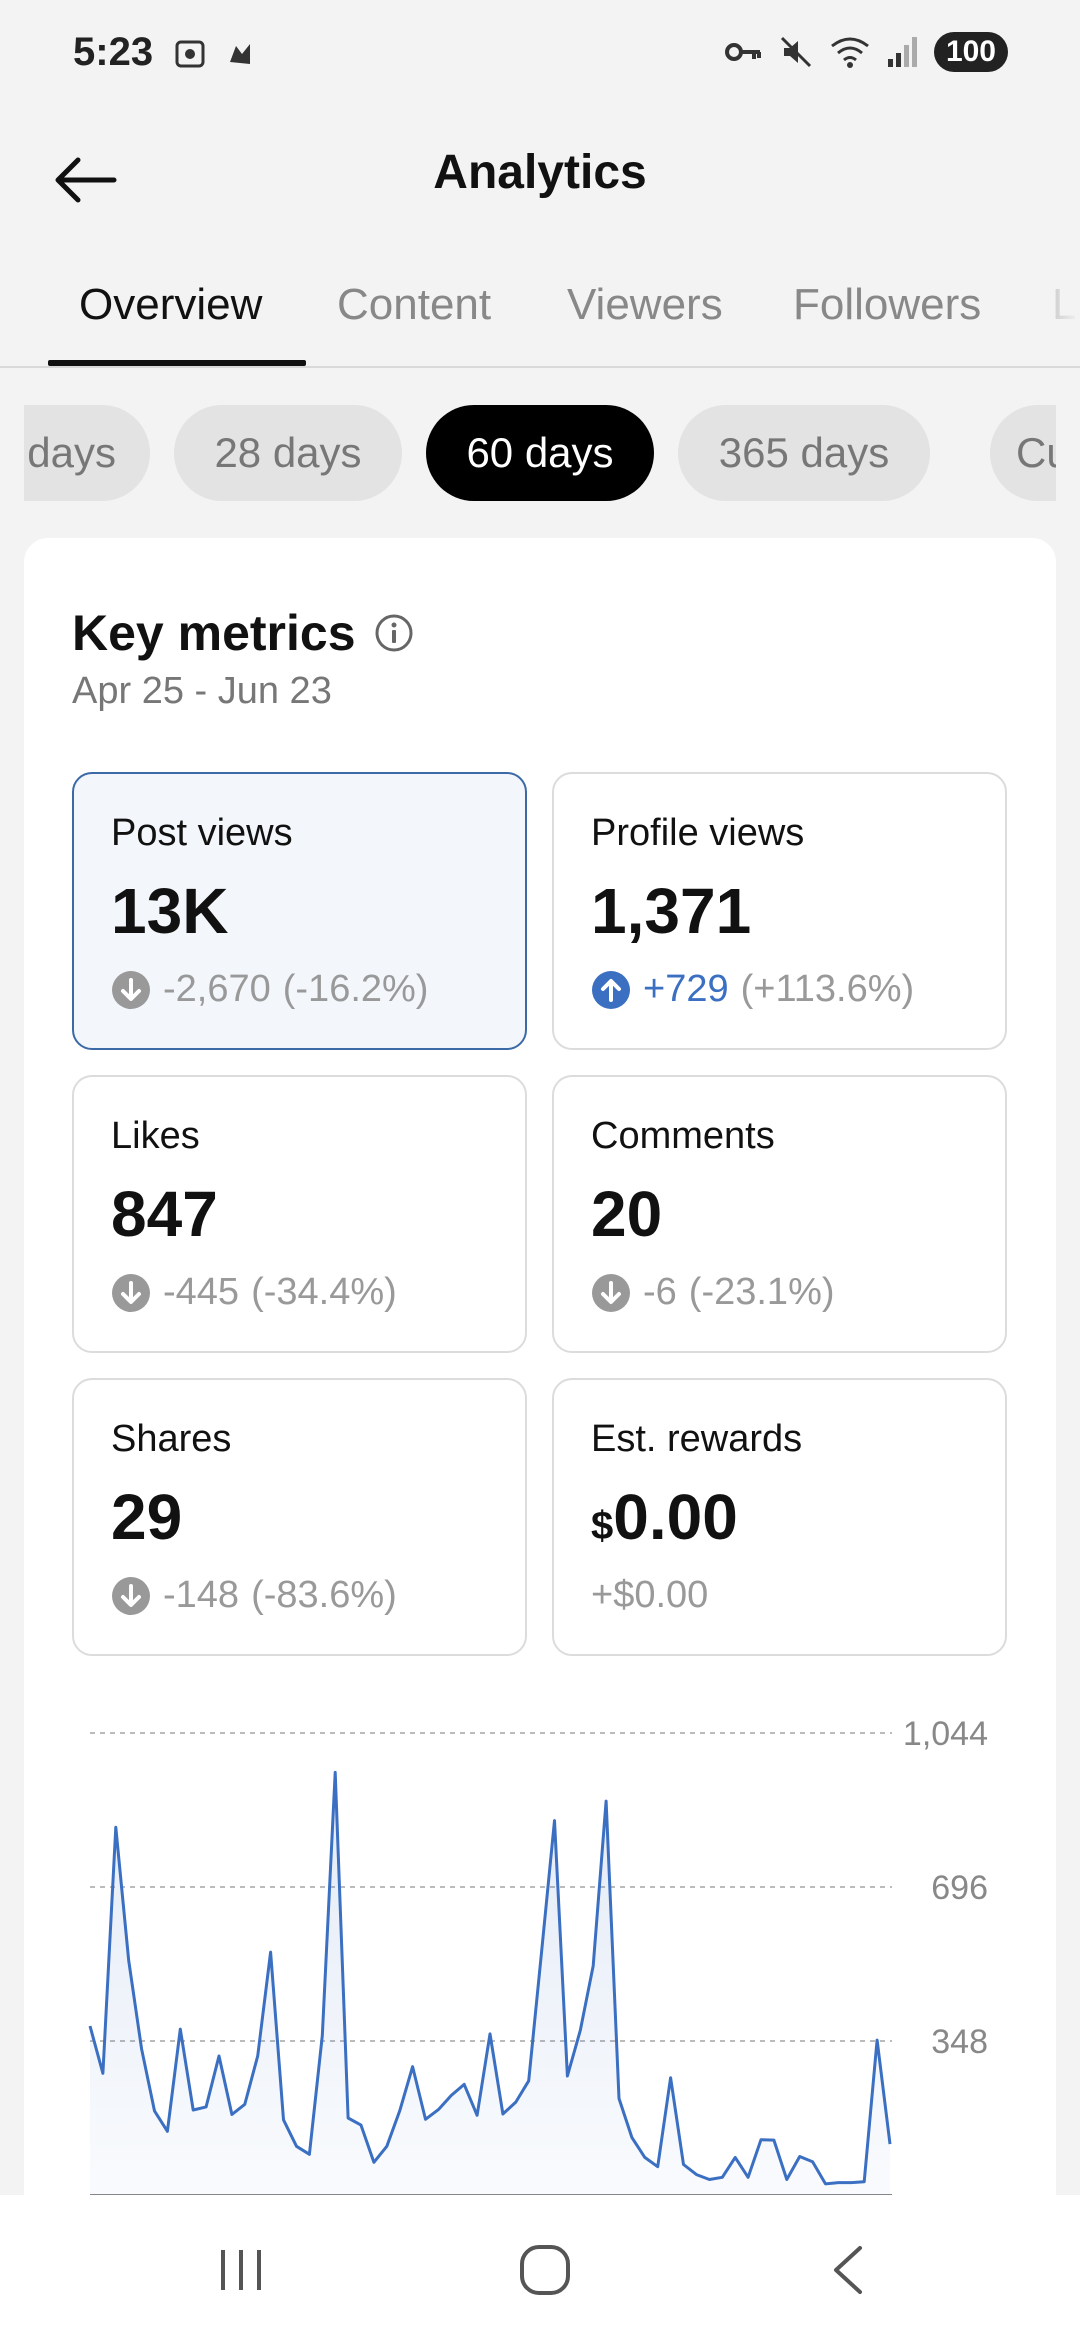 The image size is (1080, 2340). What do you see at coordinates (850, 52) in the screenshot?
I see `wifi-icon` at bounding box center [850, 52].